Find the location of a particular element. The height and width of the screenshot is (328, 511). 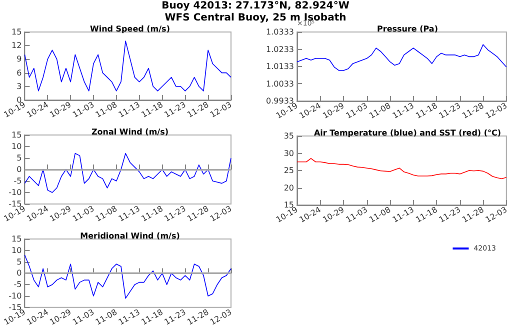

chart-title: Zonal Wind (m/s) is located at coordinates (130, 132).